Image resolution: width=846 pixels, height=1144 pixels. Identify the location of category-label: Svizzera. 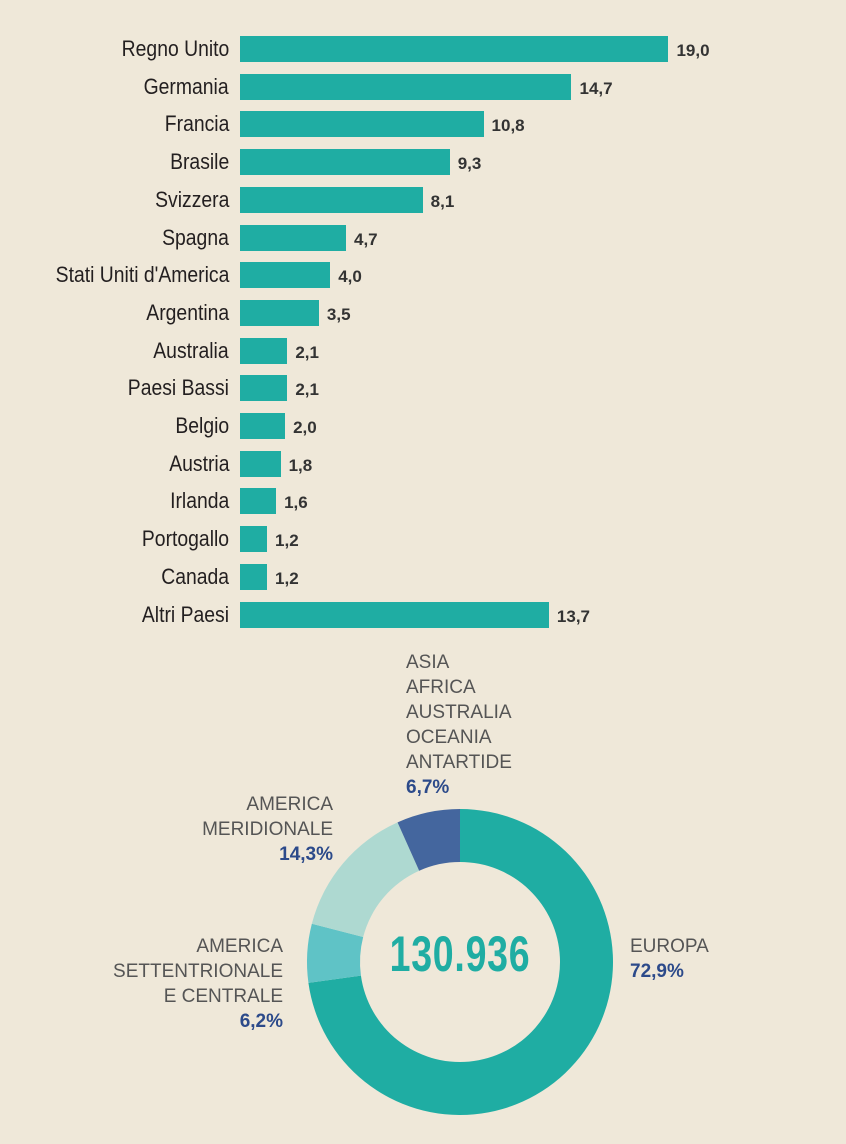
(191, 199).